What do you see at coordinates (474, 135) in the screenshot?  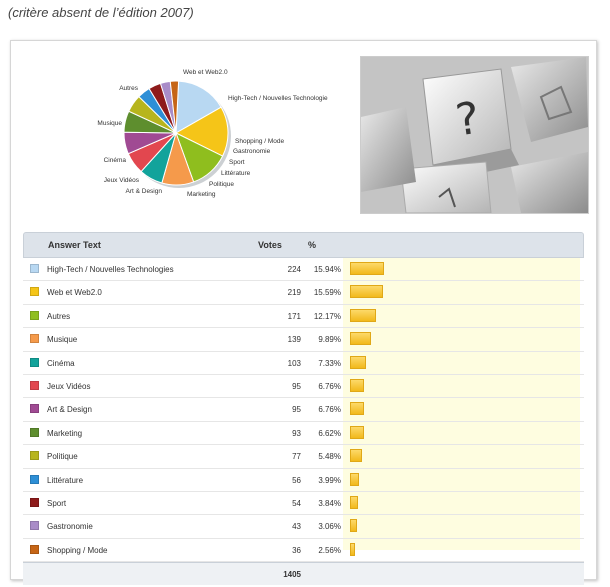 I see `question-mark-keyboard-image: ?` at bounding box center [474, 135].